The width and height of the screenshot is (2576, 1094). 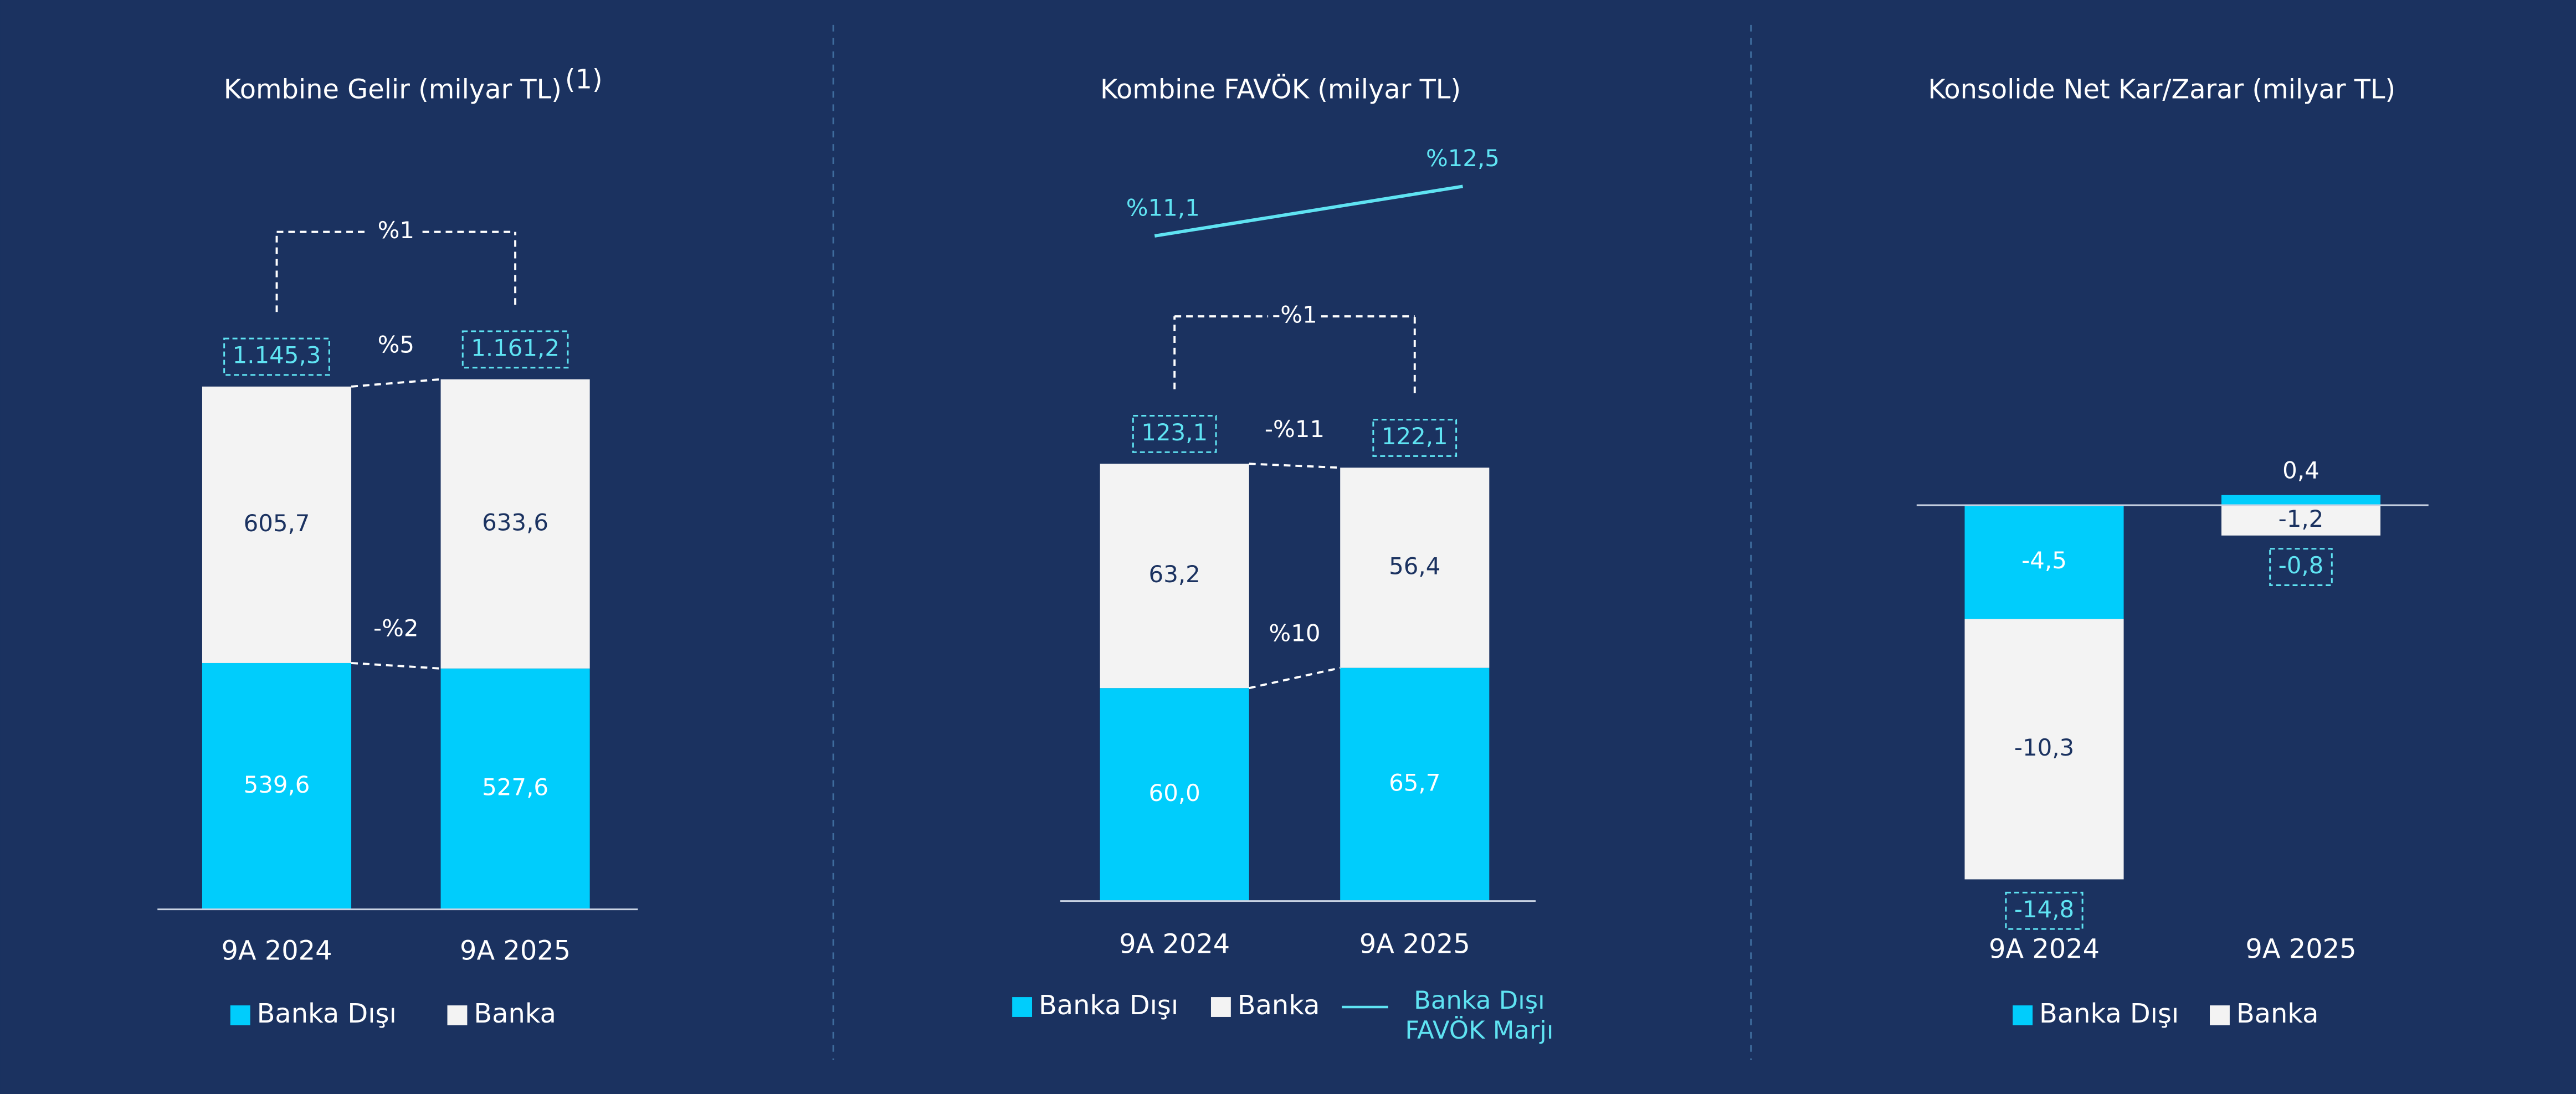 I want to click on change-label: %5, so click(x=396, y=344).